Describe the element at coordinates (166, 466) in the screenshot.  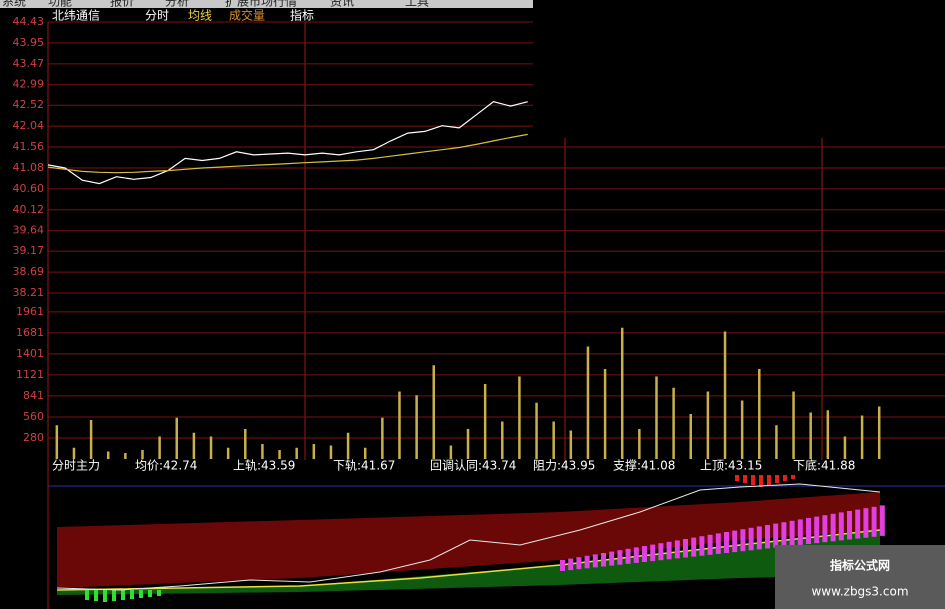
I see `indicator-label: 均价:42.74` at that location.